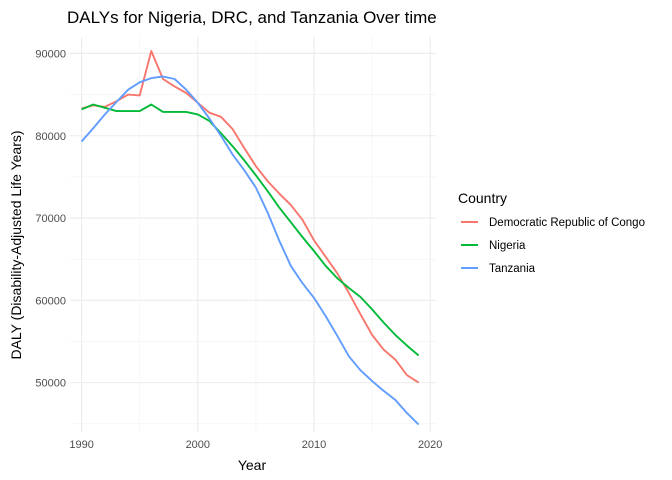  I want to click on legend-title: Country, so click(482, 198).